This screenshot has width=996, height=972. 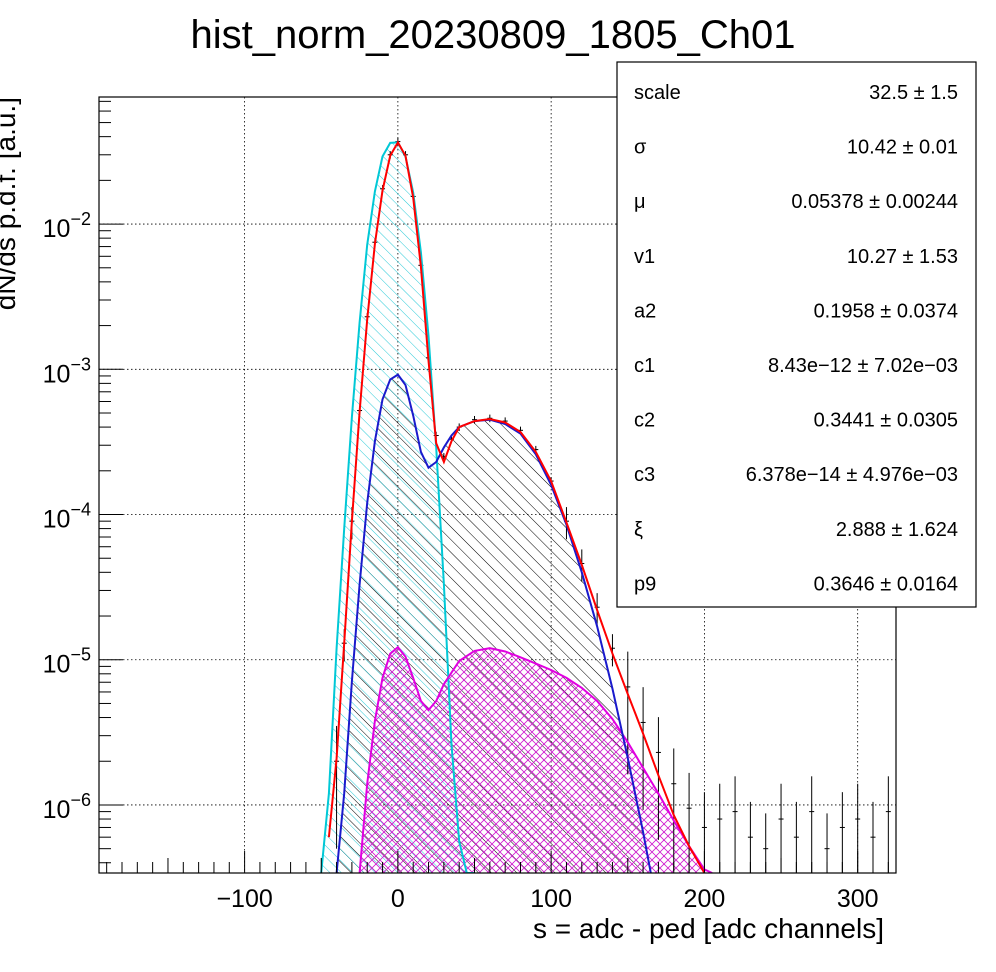 I want to click on x-tick-label: 0, so click(x=398, y=899).